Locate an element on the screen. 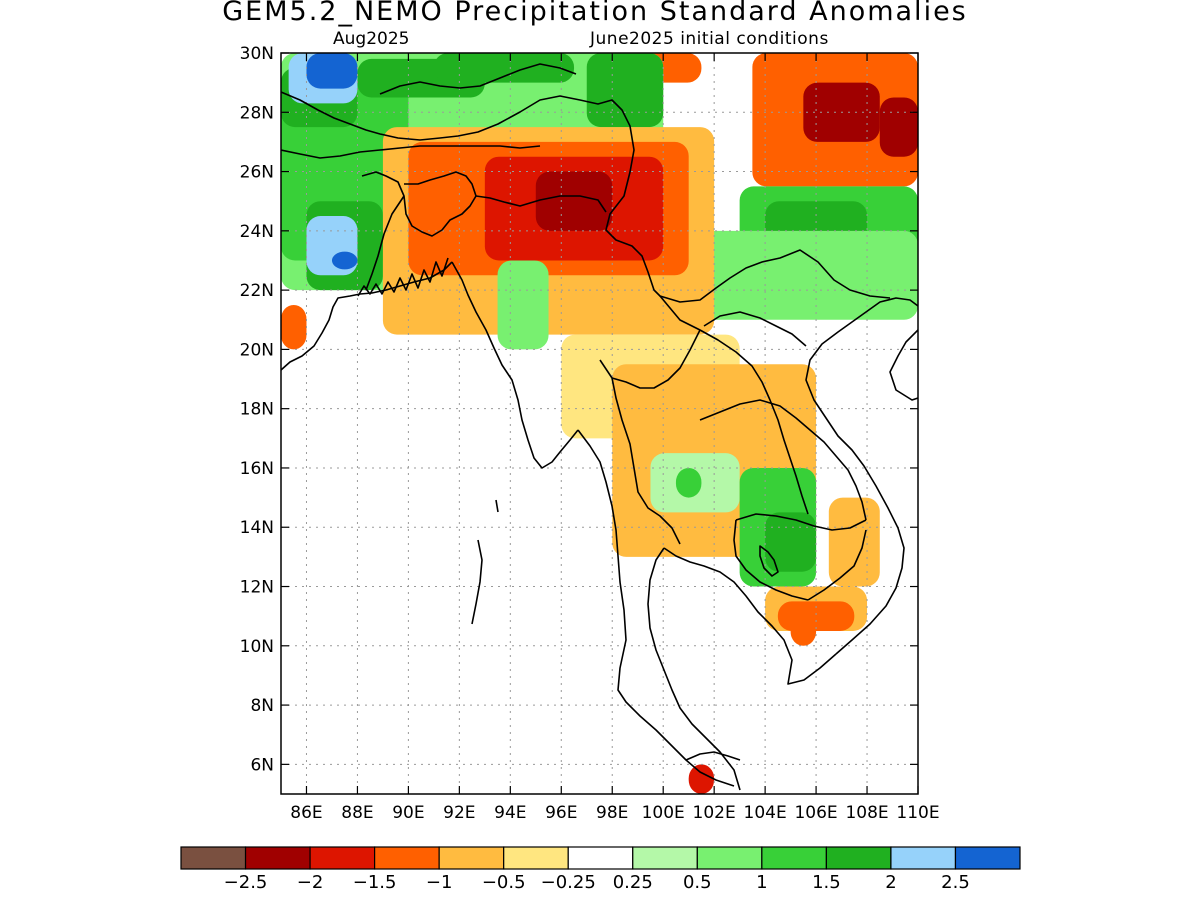 This screenshot has height=900, width=1200. lat-tick-label: 28N is located at coordinates (257, 113).